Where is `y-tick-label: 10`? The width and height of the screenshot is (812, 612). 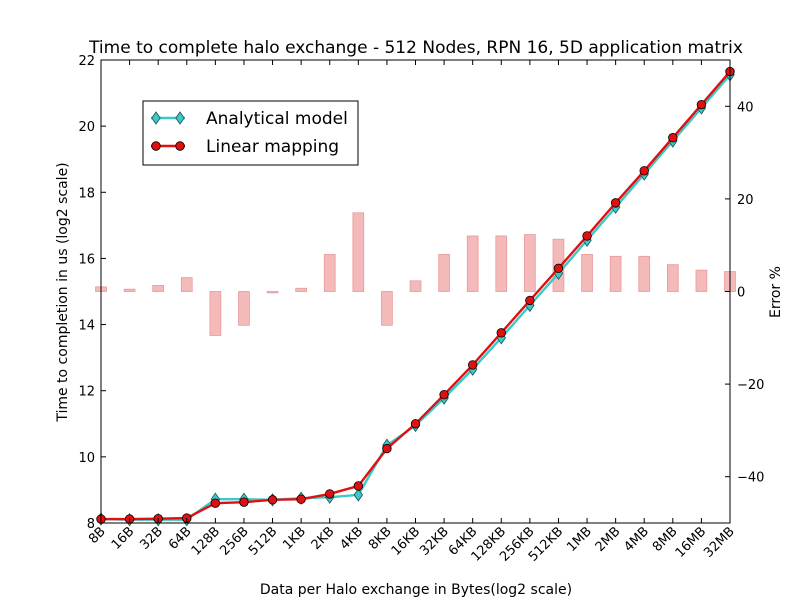
y-tick-label: 10 is located at coordinates (86, 458).